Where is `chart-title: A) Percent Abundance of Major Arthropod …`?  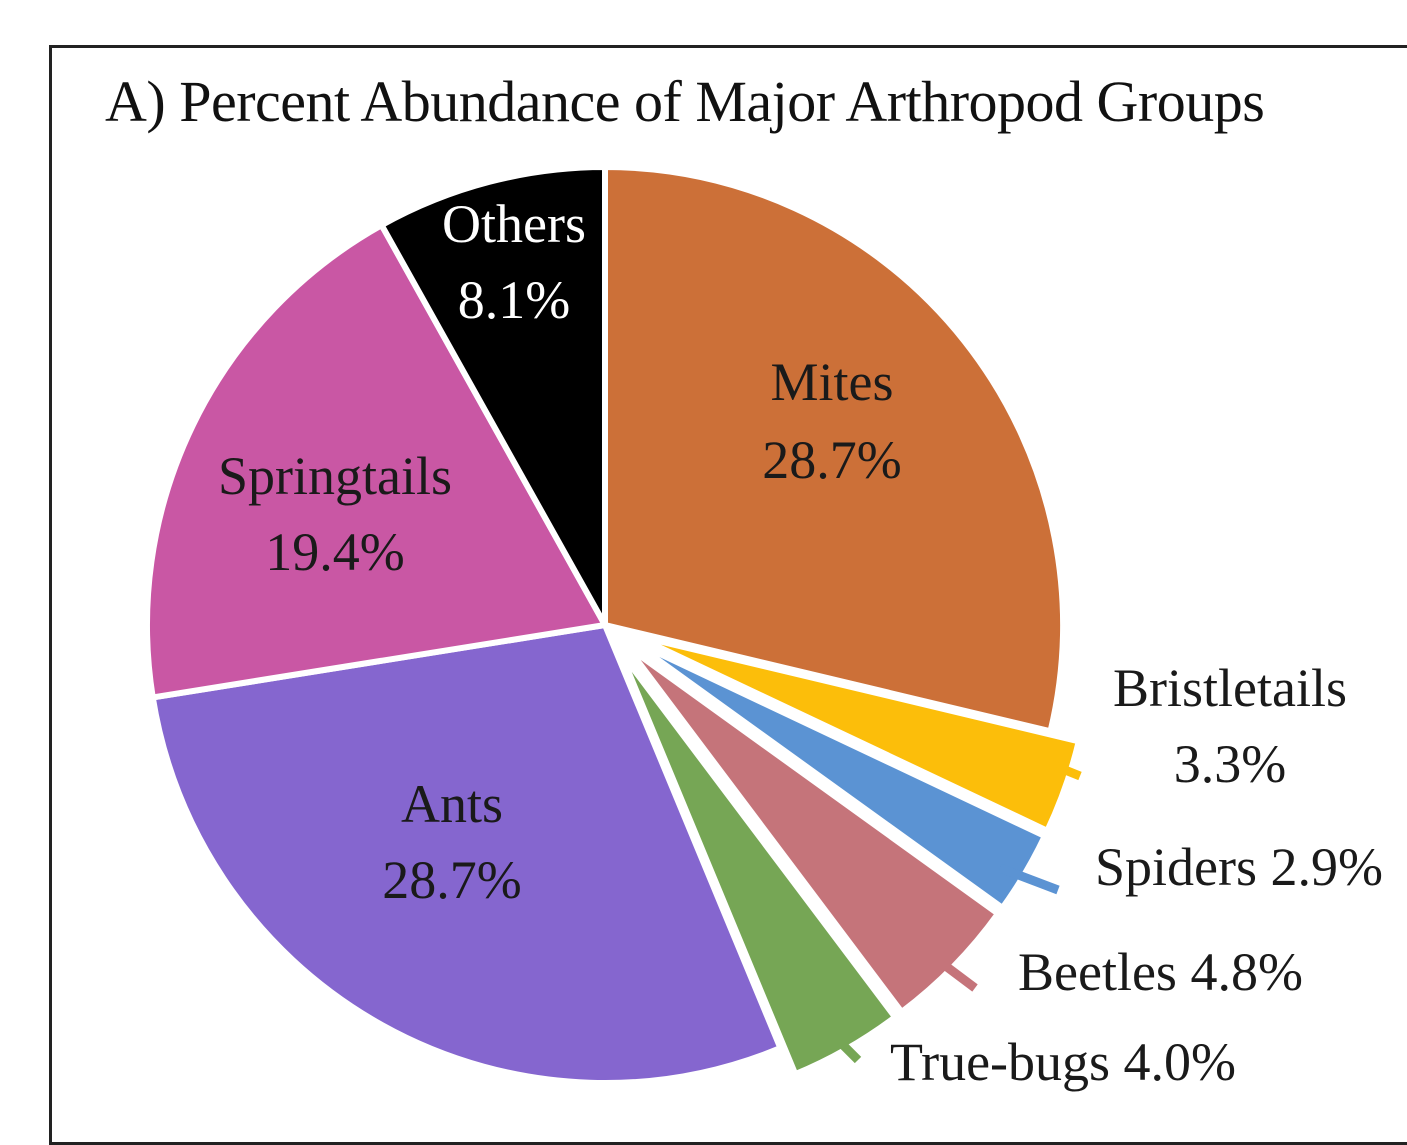 chart-title: A) Percent Abundance of Major Arthropod … is located at coordinates (685, 101).